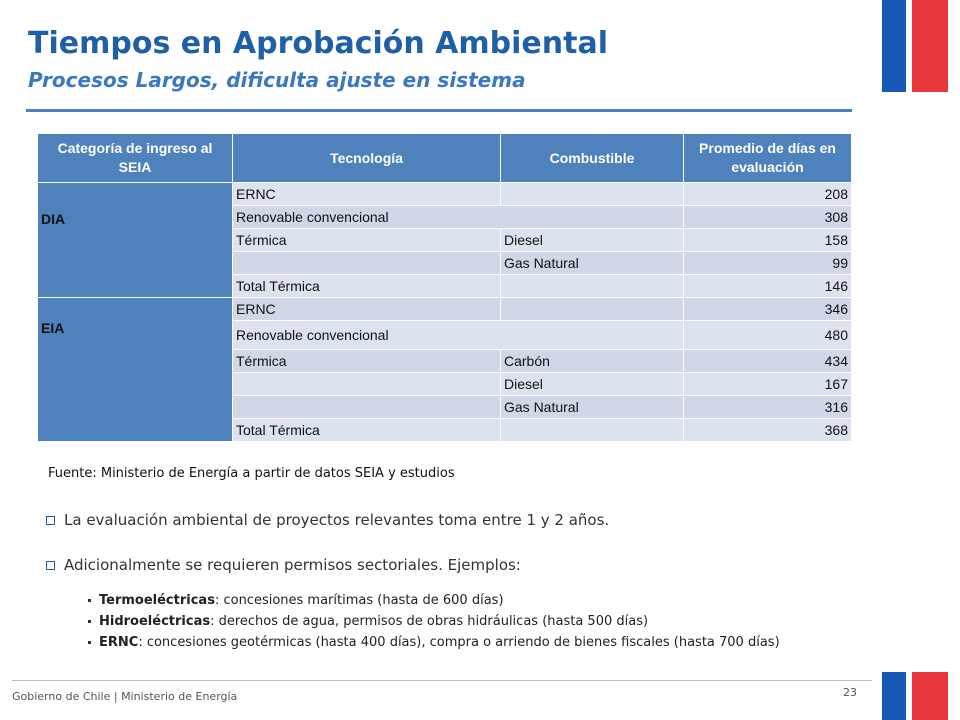 The height and width of the screenshot is (720, 960). What do you see at coordinates (915, 46) in the screenshot?
I see `chile-flag-top` at bounding box center [915, 46].